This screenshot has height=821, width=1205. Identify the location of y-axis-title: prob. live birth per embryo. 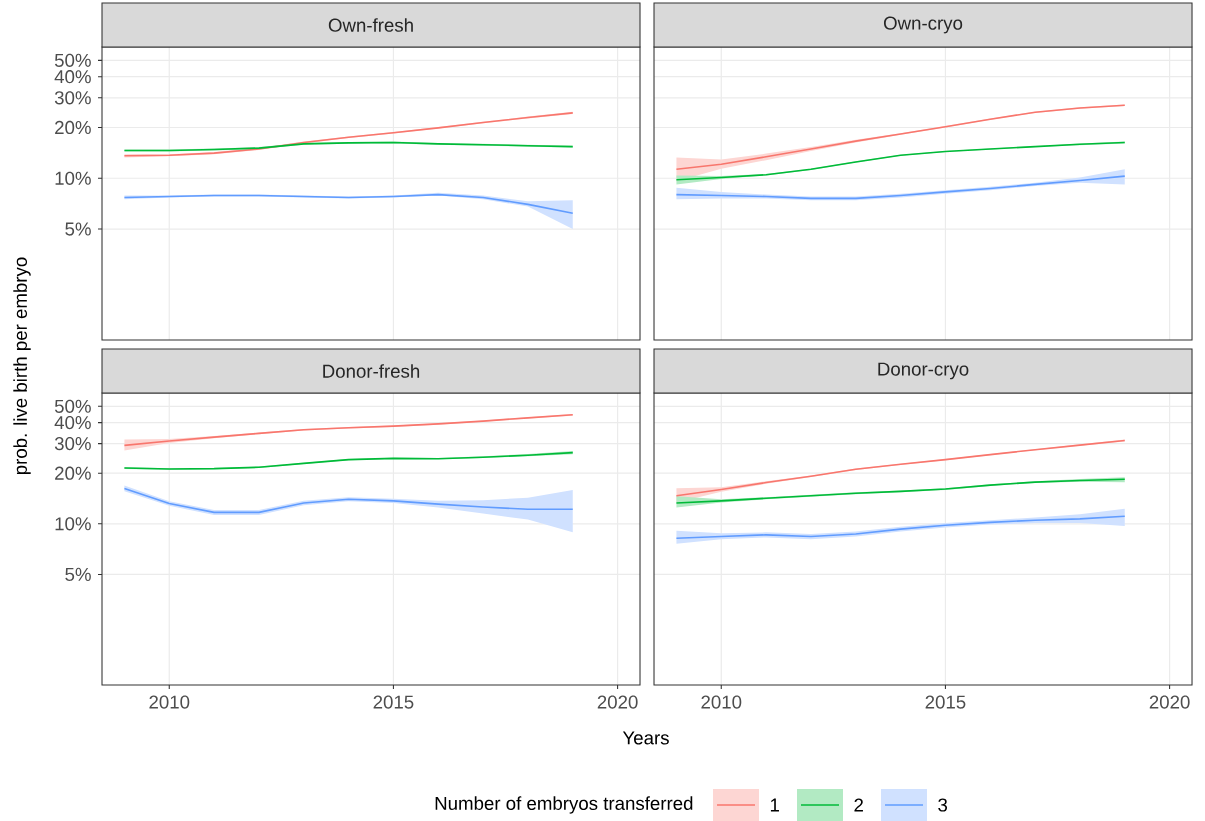
(22, 366).